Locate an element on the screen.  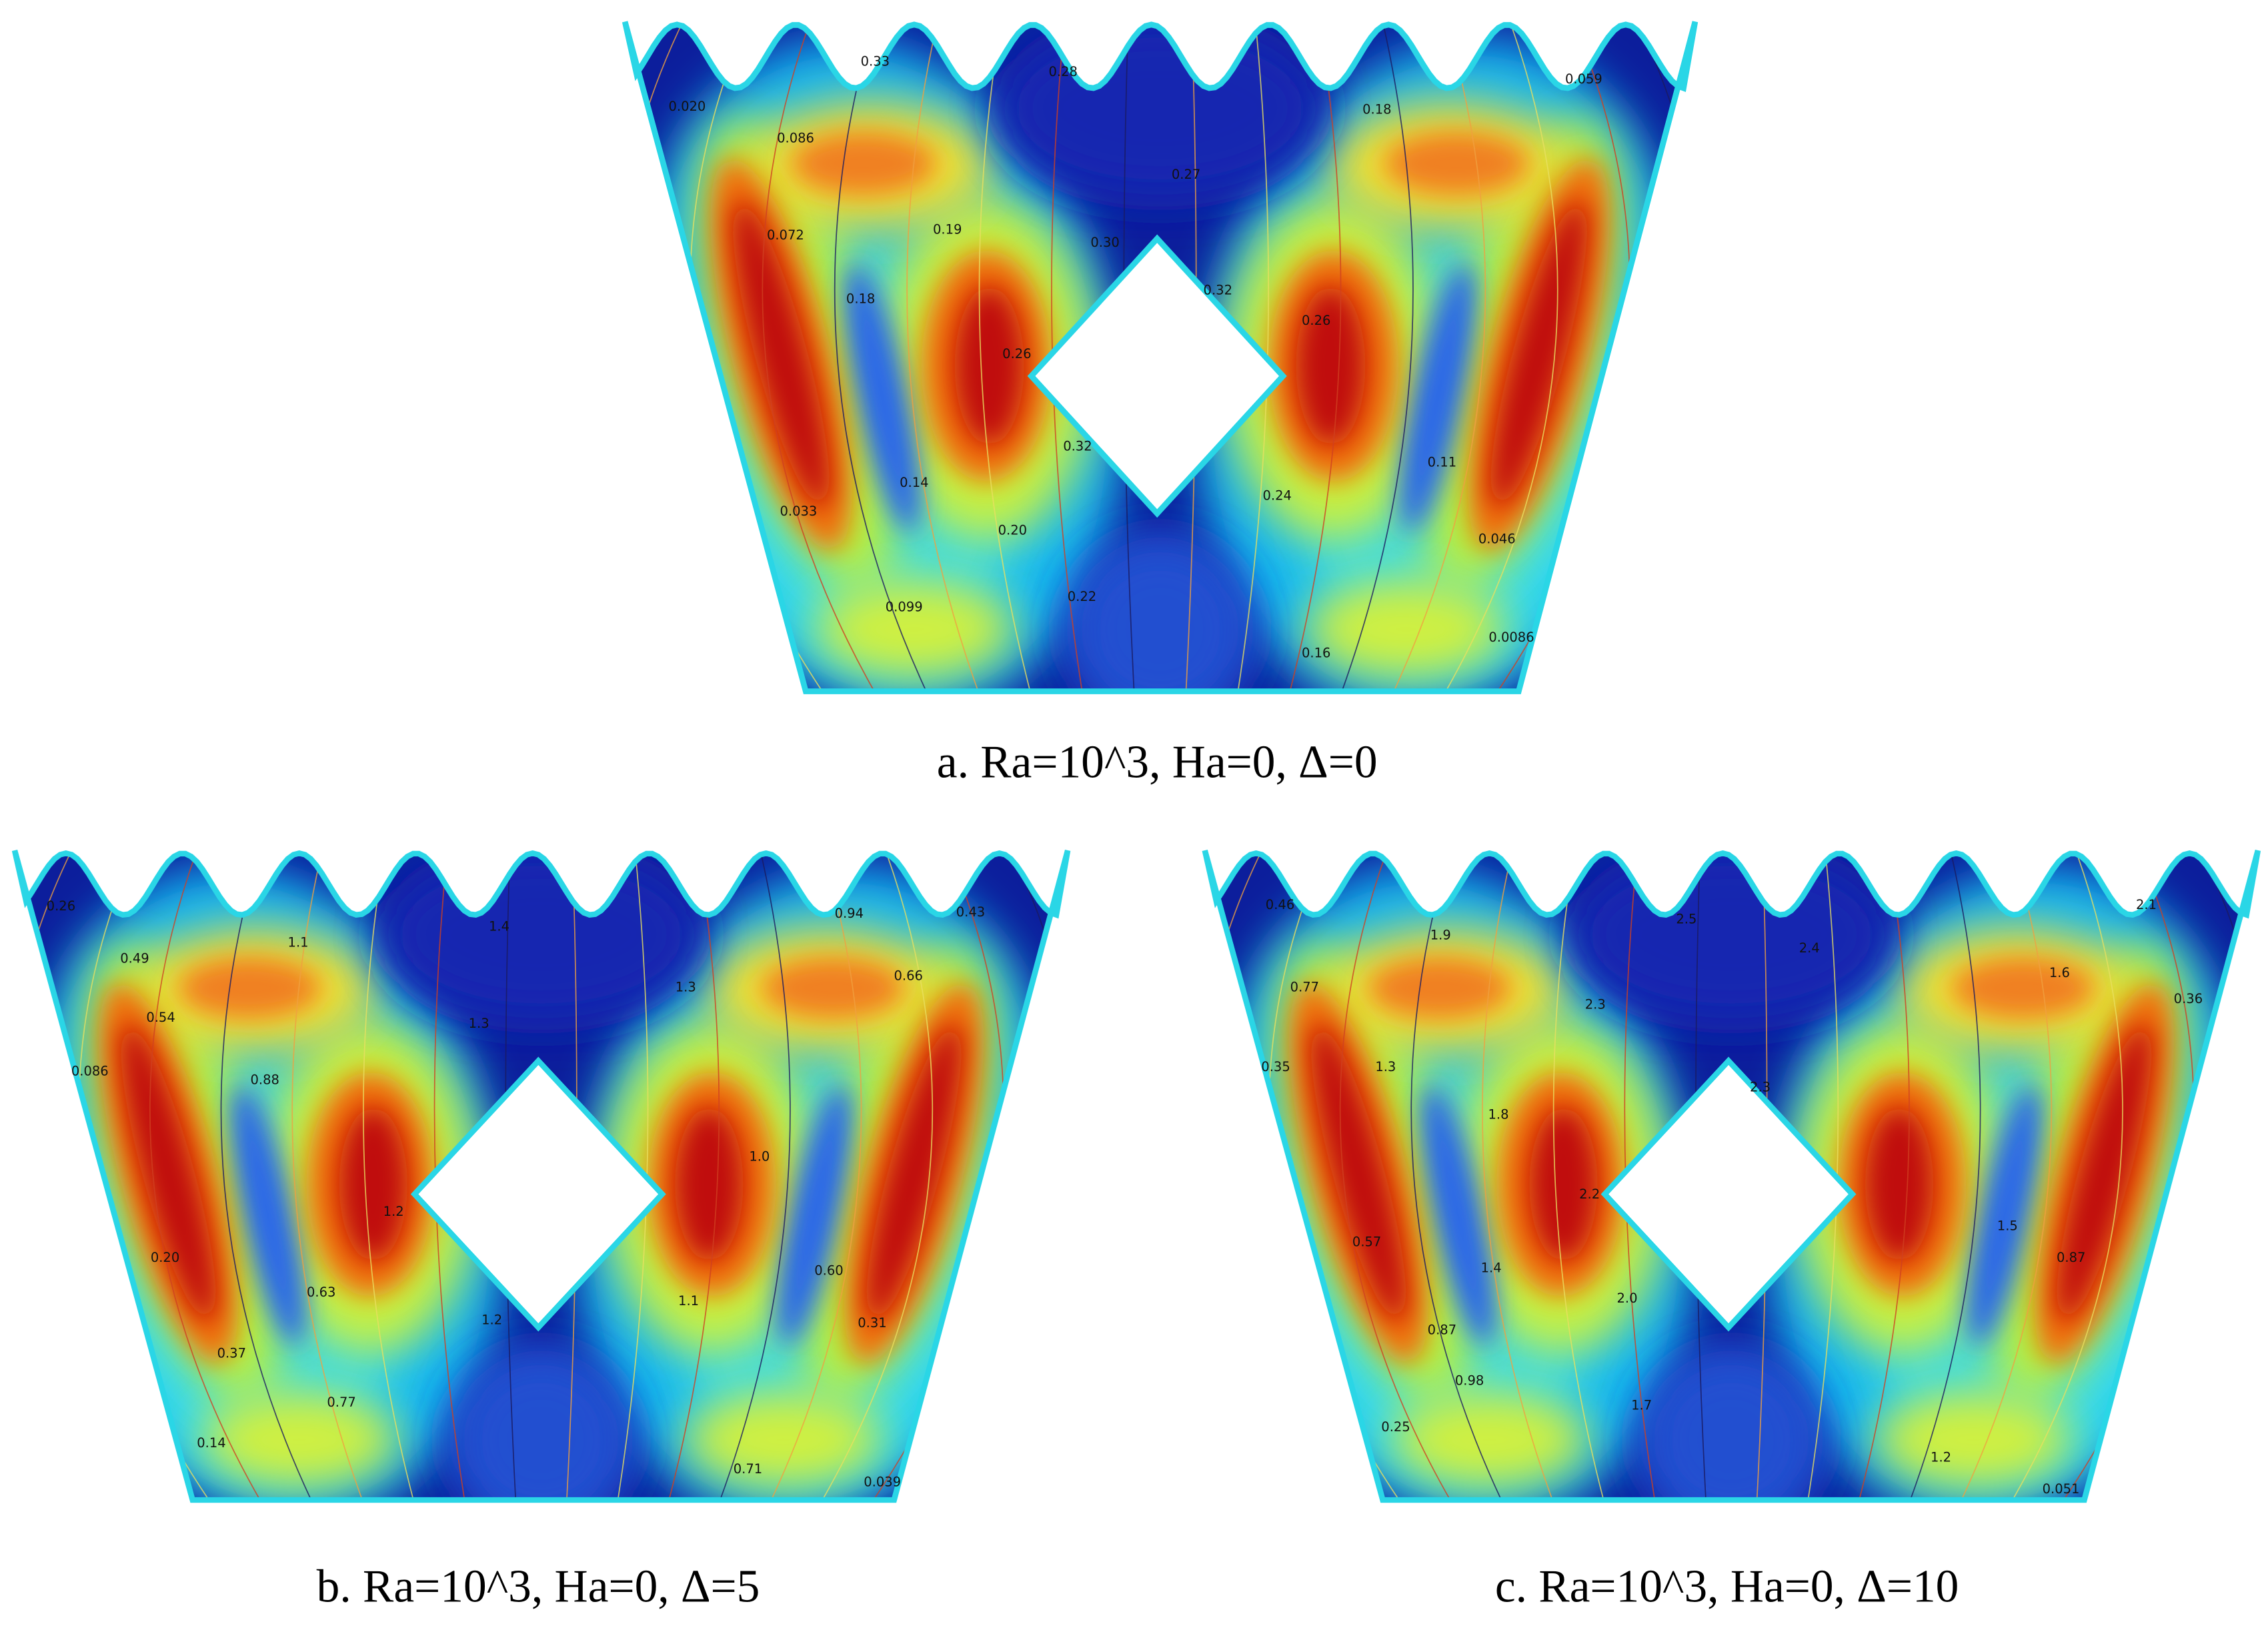
caption: b. Ra=10^3, Ha=0, Δ=5 is located at coordinates (538, 1586).